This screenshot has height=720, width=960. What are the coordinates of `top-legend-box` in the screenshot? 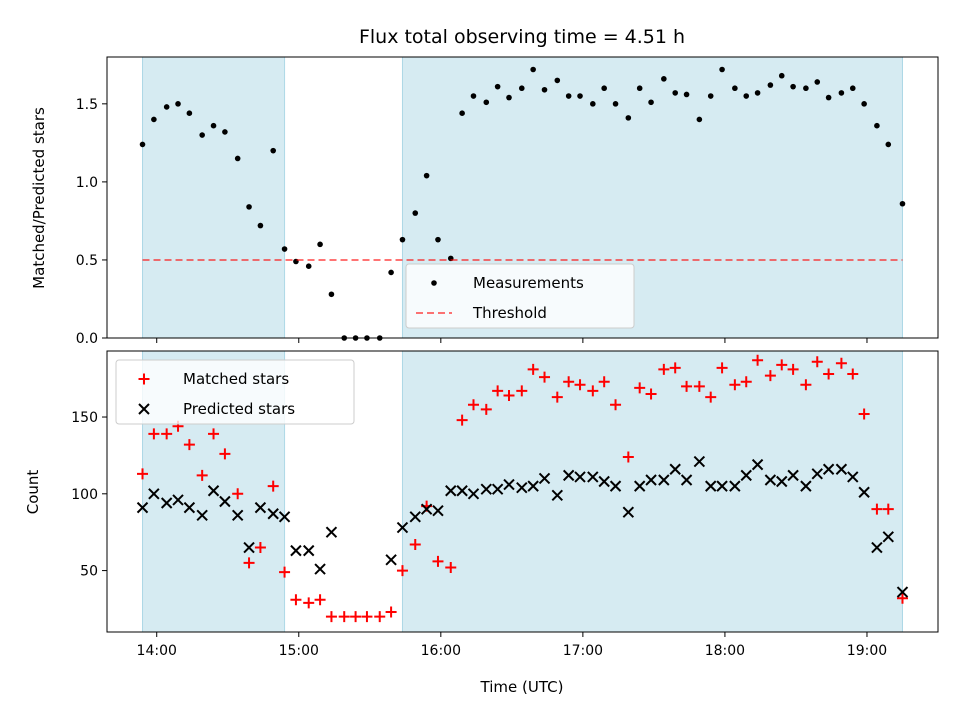 It's located at (520, 296).